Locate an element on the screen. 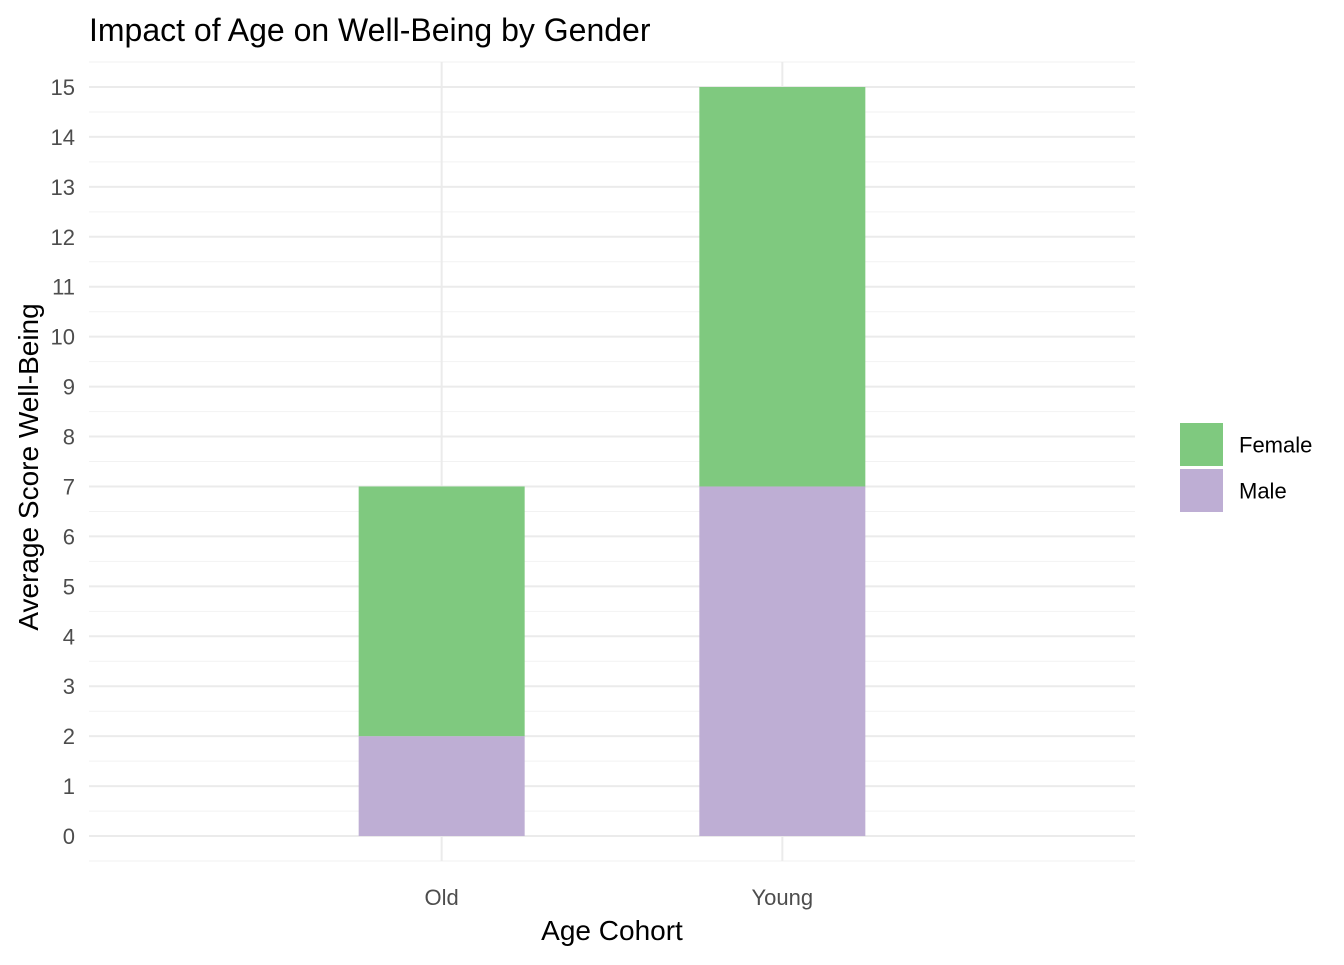 The image size is (1344, 965). y-tick-label: 11 is located at coordinates (63, 287).